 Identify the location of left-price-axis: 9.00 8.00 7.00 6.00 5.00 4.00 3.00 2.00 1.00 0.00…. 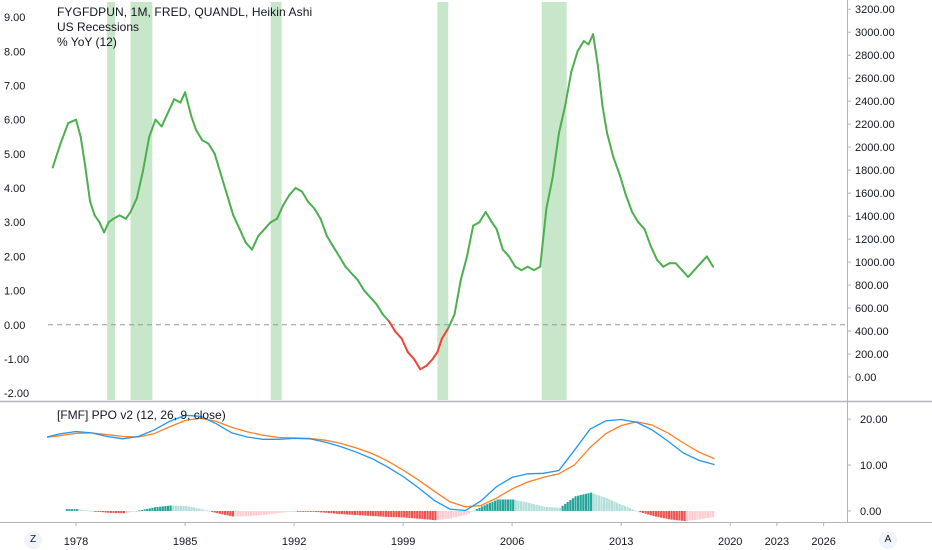
(16, 206).